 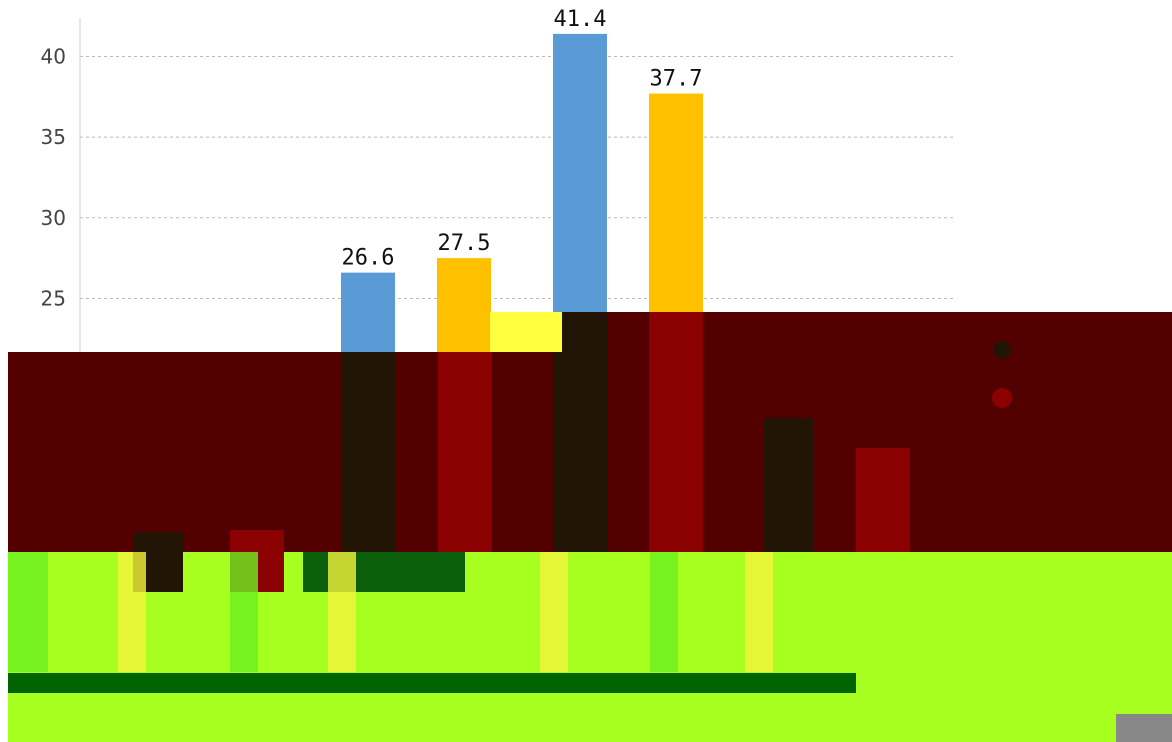 I want to click on y-tick-label: 40, so click(x=53, y=56).